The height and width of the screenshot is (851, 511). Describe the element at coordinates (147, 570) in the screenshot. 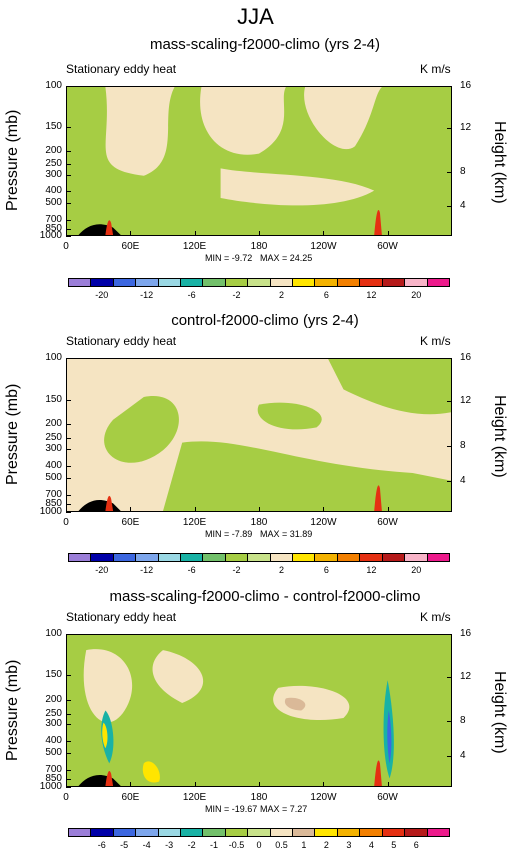

I see `colorbar-label: -12` at that location.